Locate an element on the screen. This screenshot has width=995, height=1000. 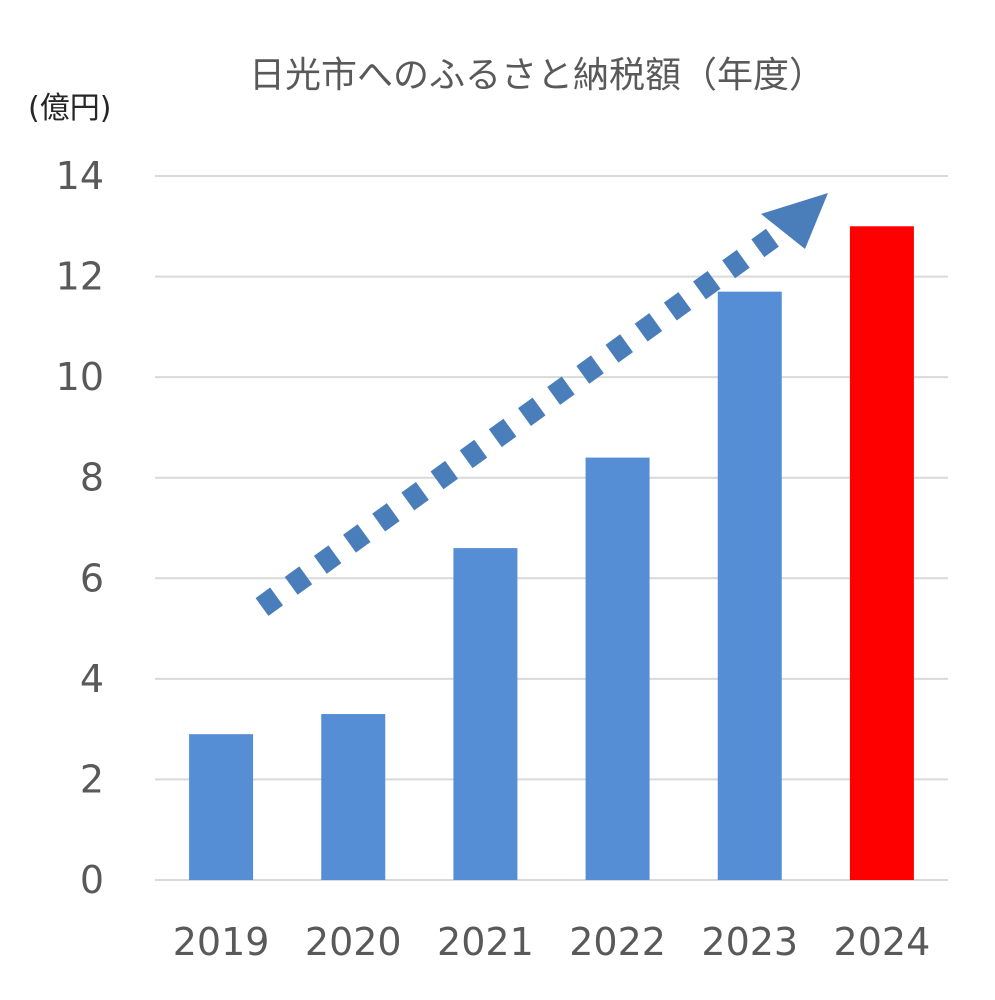
bar-2024 is located at coordinates (881, 553).